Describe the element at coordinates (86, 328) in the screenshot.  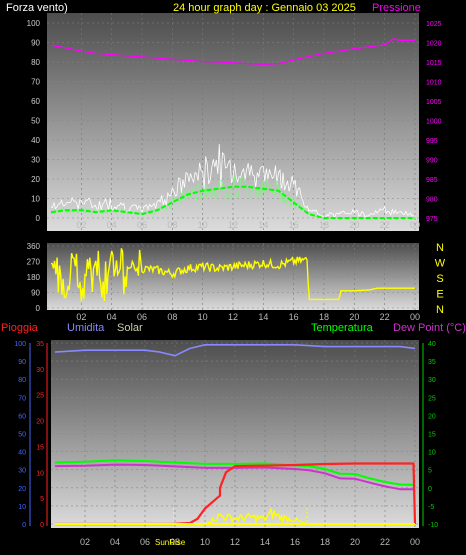
I see `humidity-axis-label: Umidita` at that location.